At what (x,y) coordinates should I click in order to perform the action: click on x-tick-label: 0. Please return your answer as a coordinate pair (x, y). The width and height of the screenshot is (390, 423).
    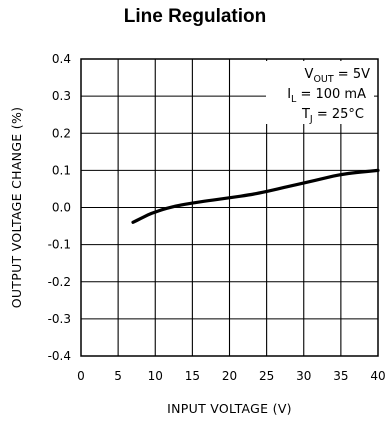
    Looking at the image, I should click on (81, 376).